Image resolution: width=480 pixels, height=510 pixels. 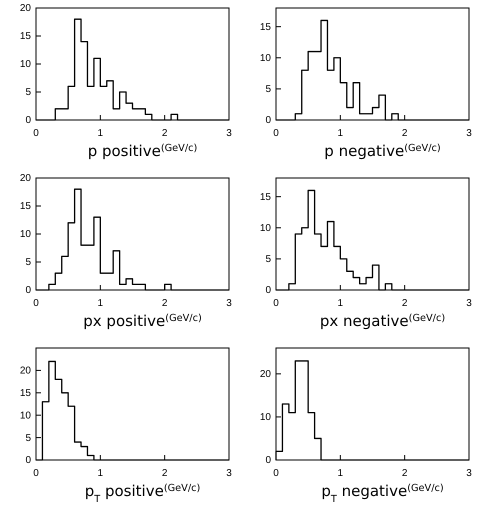 I want to click on x-axis-title: p$_{T}$ positive$^{(GeV/c)}$, so click(x=142, y=493).